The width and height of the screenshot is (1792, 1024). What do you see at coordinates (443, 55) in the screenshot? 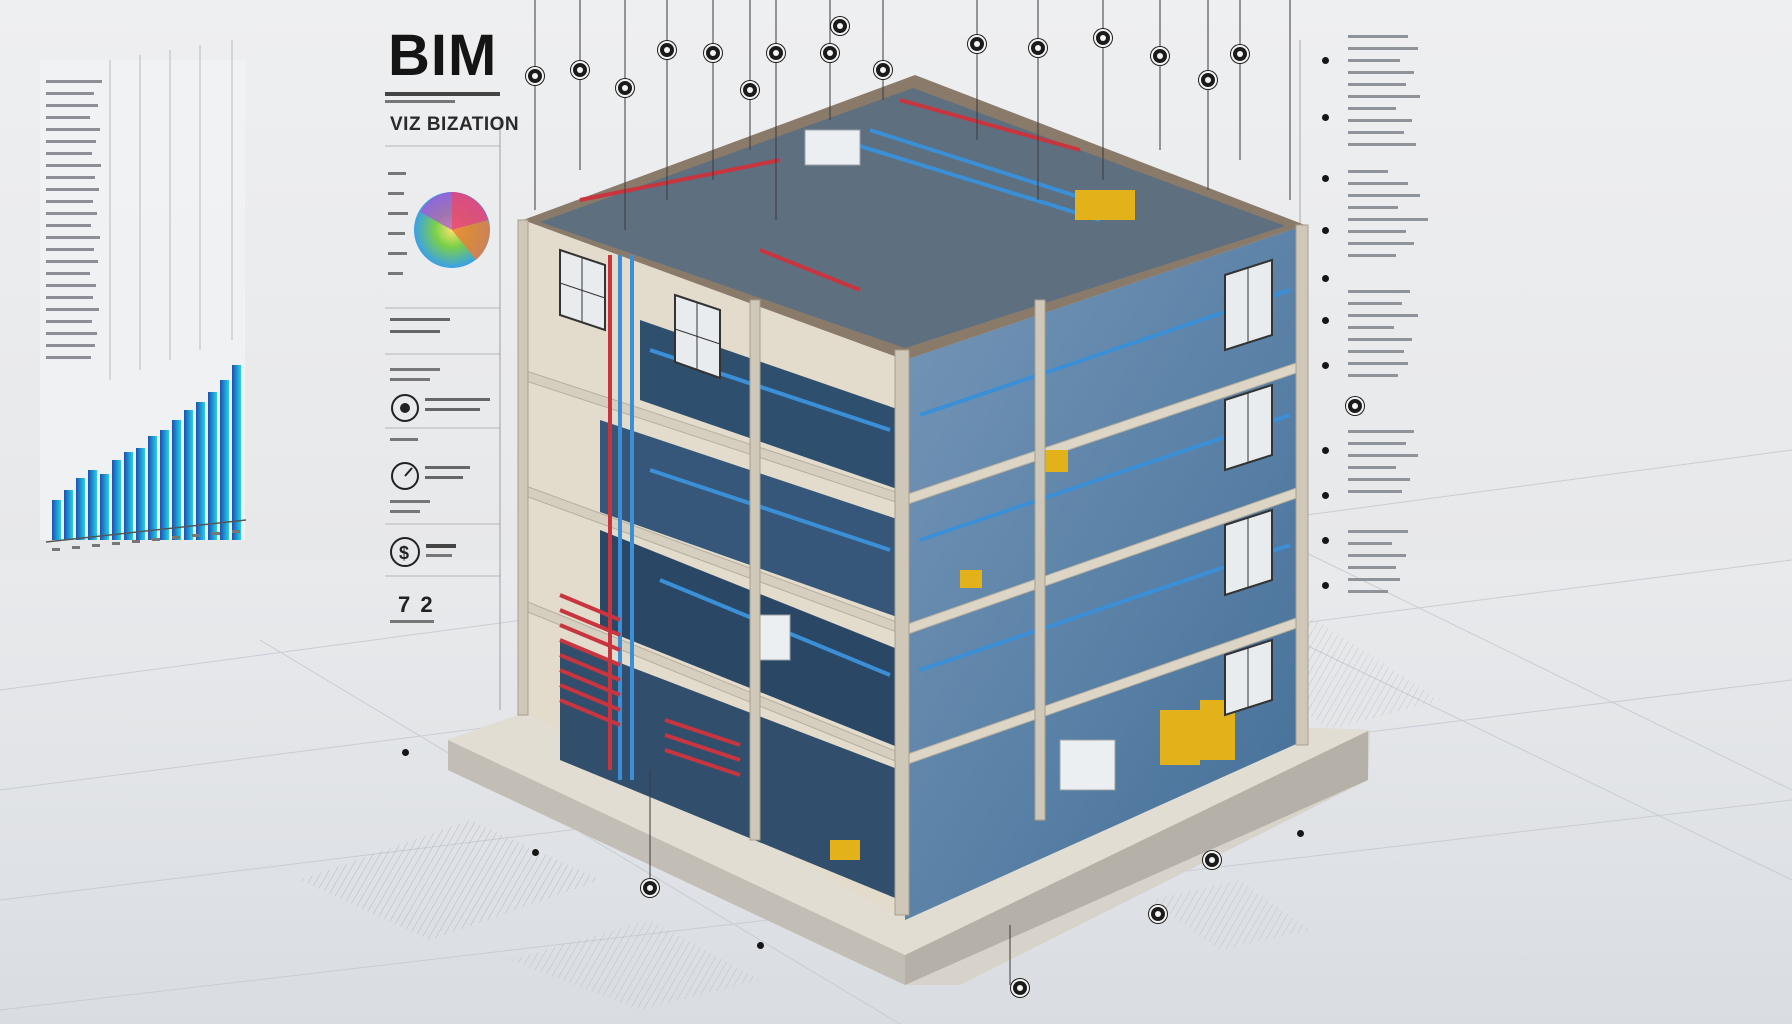
I see `page-title: BIM` at bounding box center [443, 55].